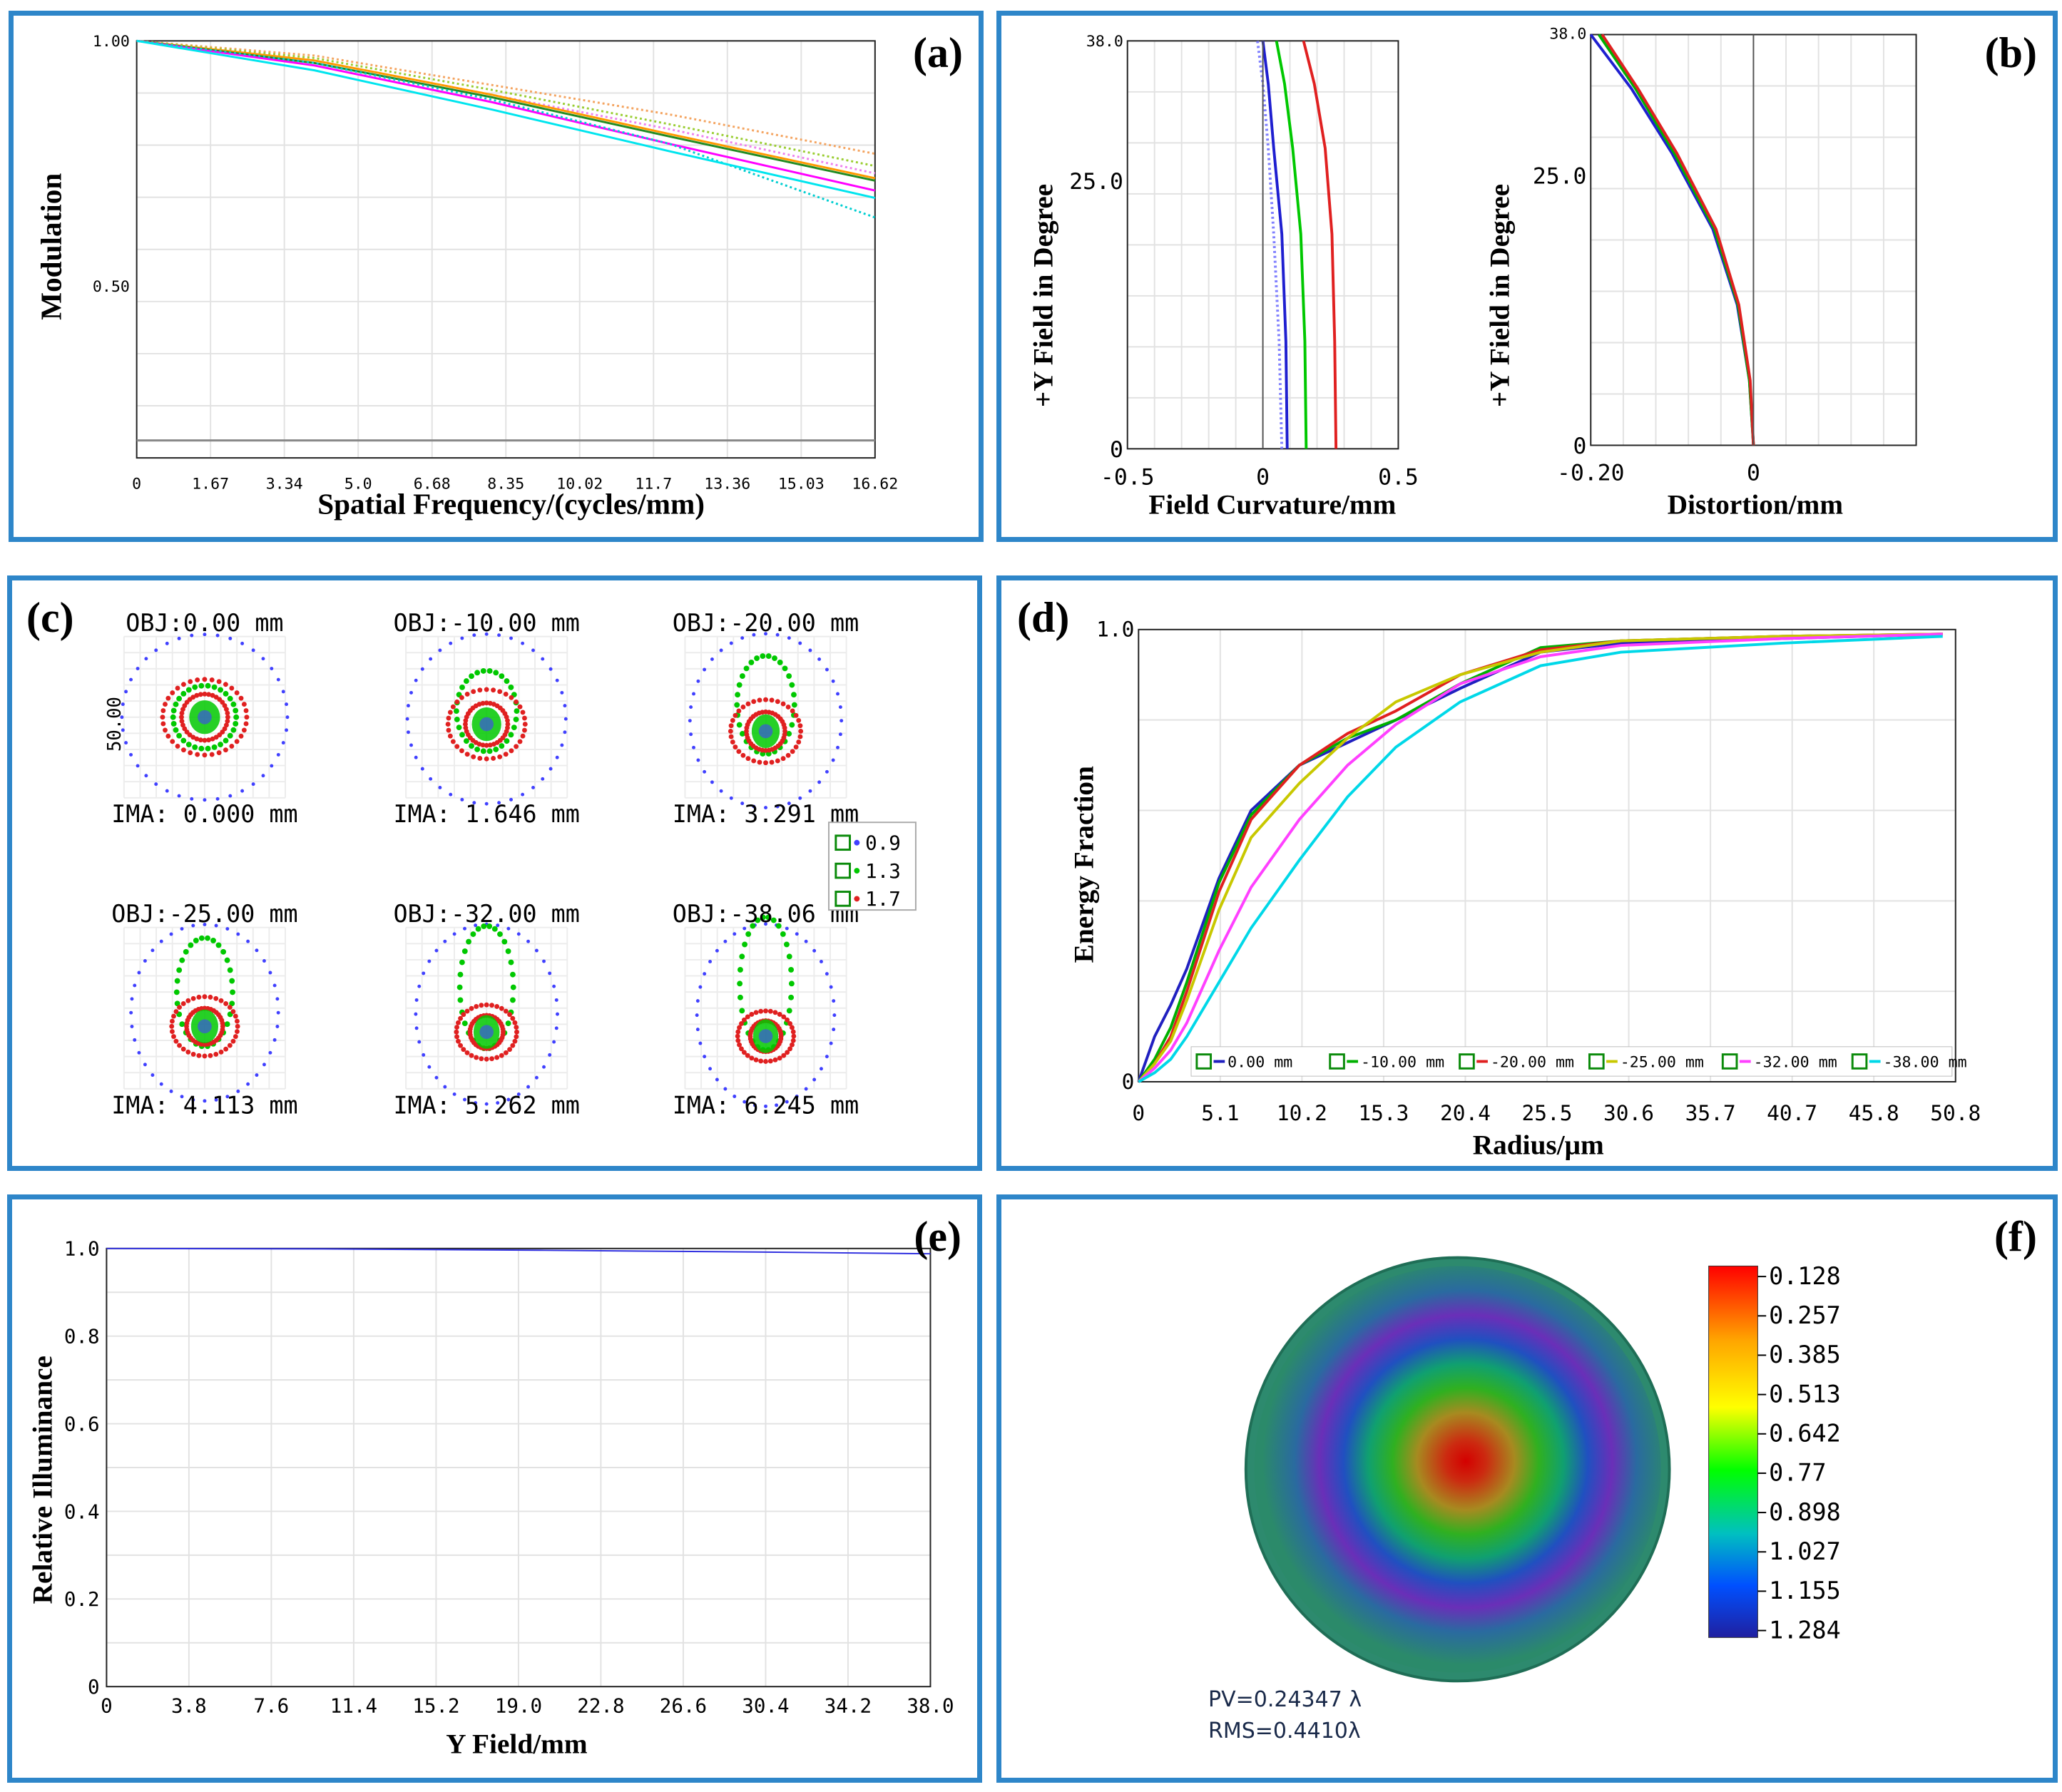  Describe the element at coordinates (42, 1480) in the screenshot. I see `y-axis-label: Relative Illuminance` at that location.